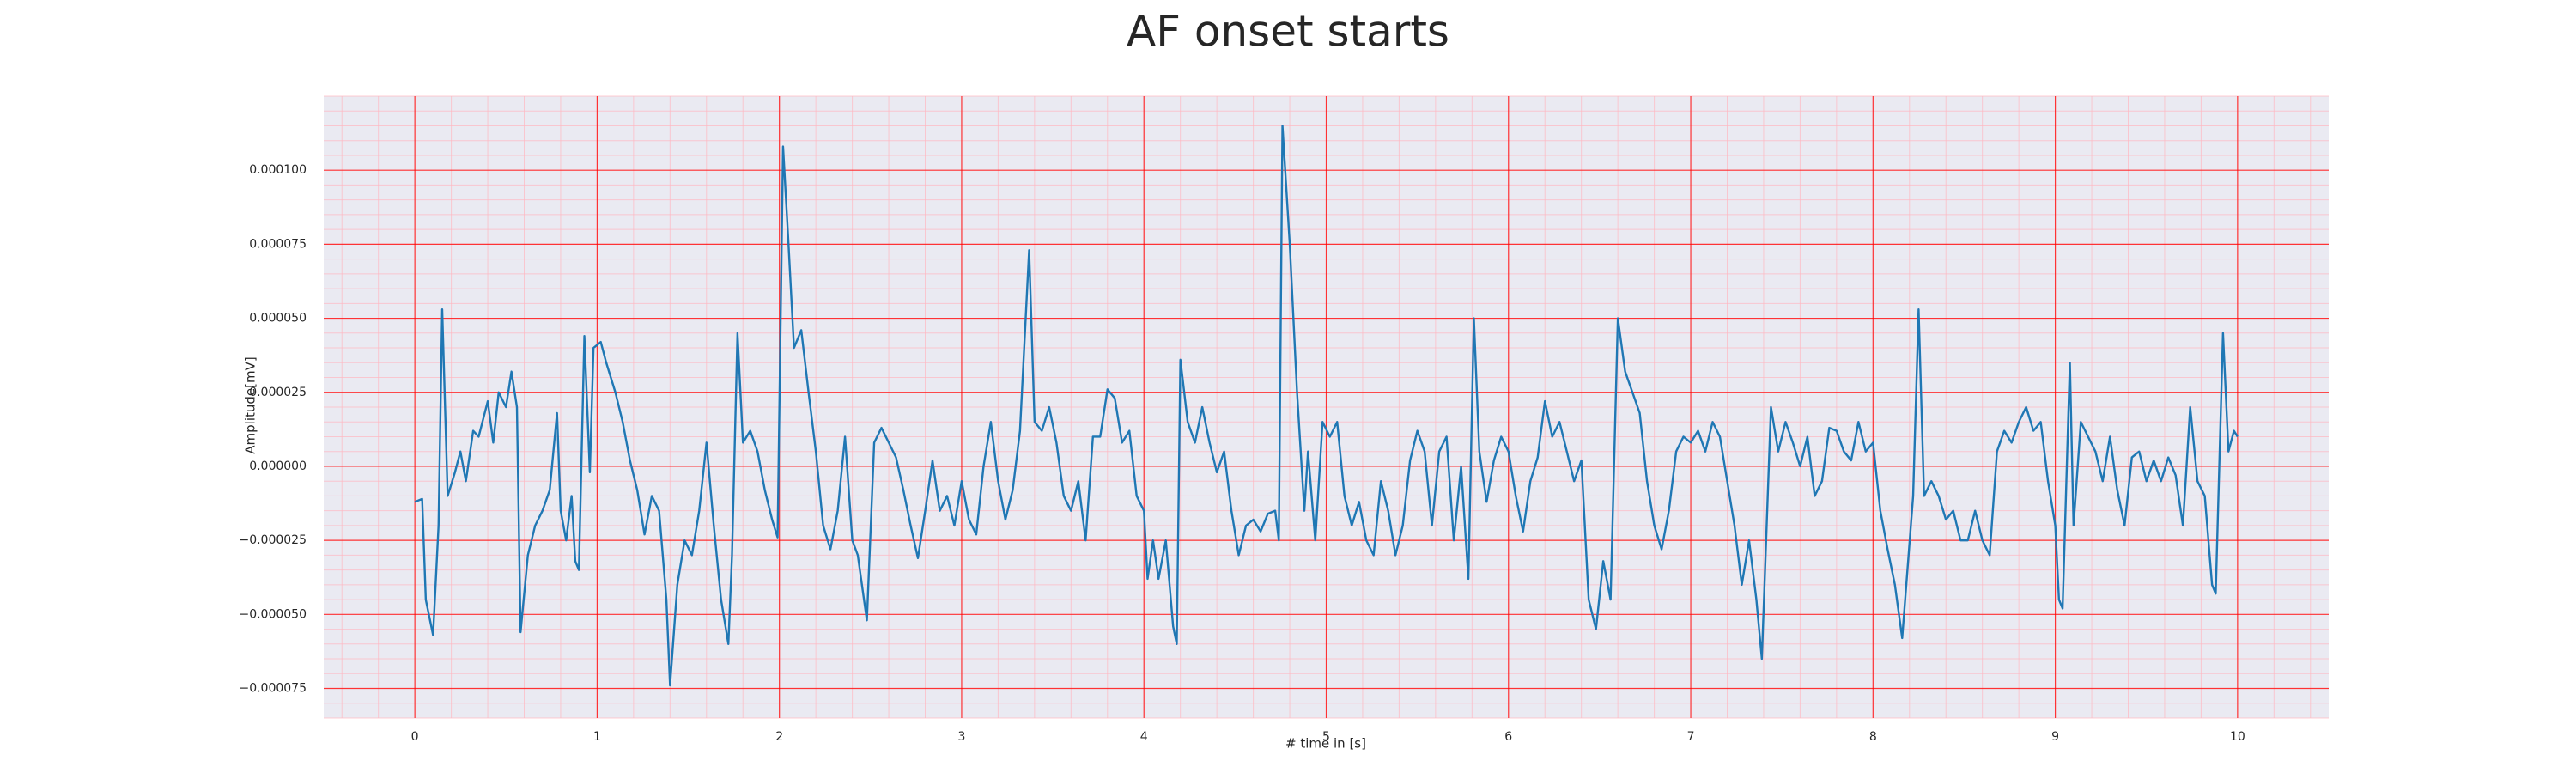 The height and width of the screenshot is (773, 2576). What do you see at coordinates (273, 689) in the screenshot?
I see `y-tick-label: −0.000075` at bounding box center [273, 689].